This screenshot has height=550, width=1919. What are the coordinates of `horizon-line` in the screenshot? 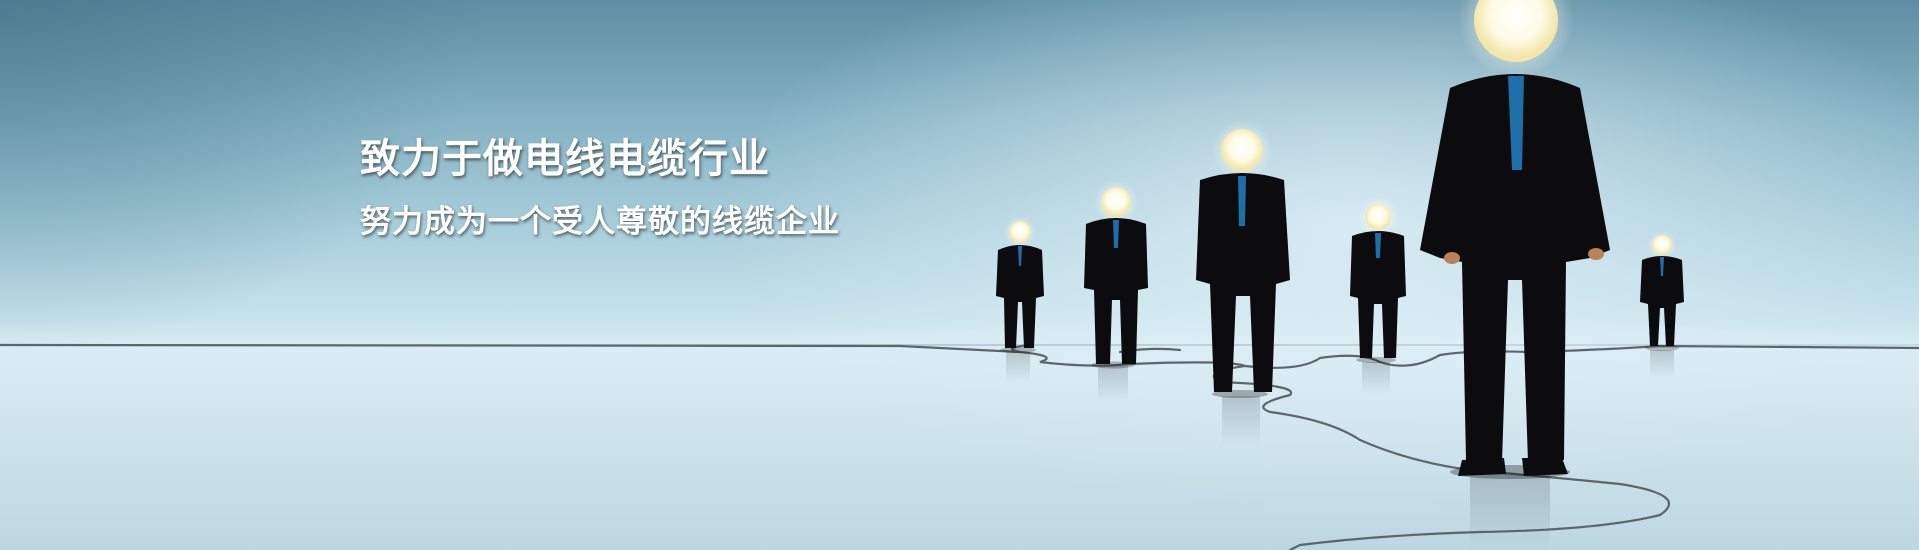 It's located at (959, 345).